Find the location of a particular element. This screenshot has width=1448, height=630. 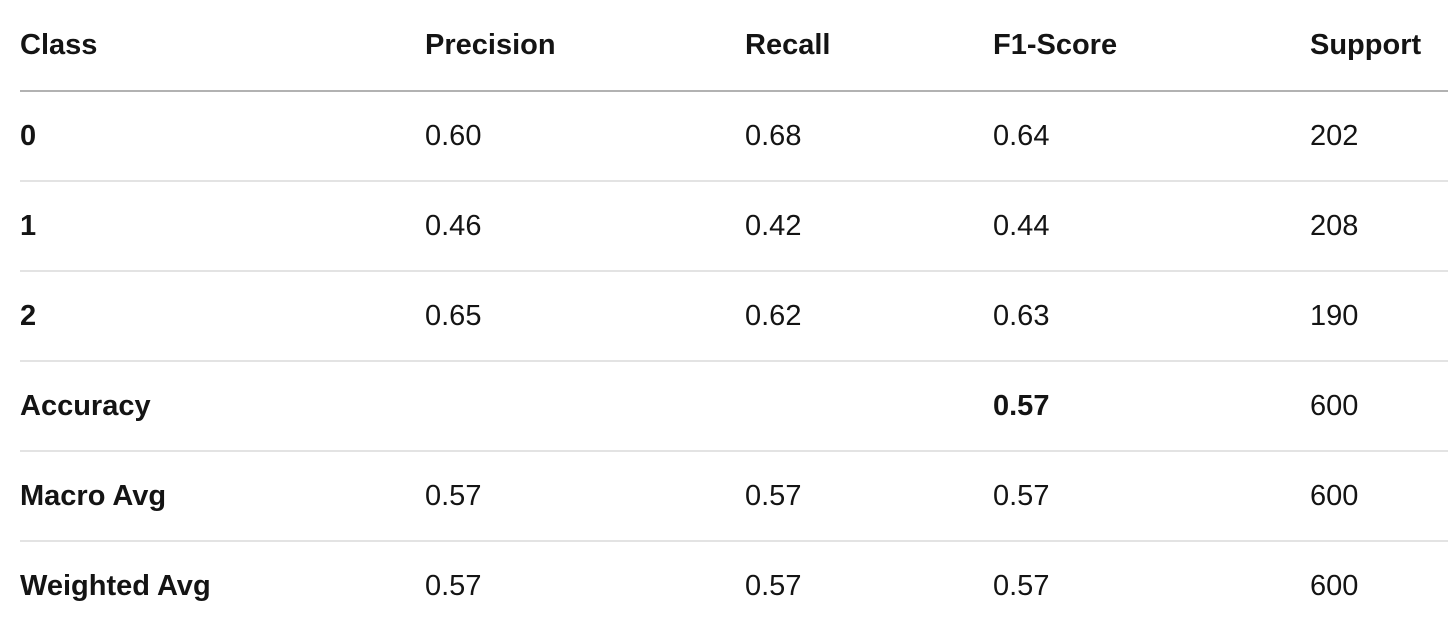

cell-precision: 0.46 is located at coordinates (585, 226).